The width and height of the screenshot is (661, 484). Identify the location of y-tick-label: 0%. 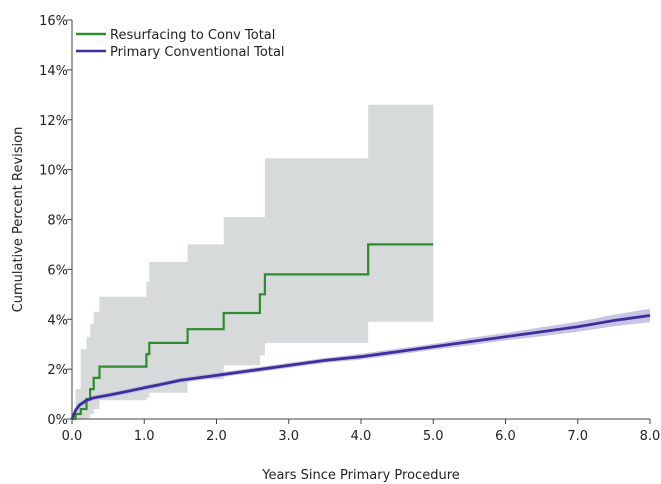
(57, 420).